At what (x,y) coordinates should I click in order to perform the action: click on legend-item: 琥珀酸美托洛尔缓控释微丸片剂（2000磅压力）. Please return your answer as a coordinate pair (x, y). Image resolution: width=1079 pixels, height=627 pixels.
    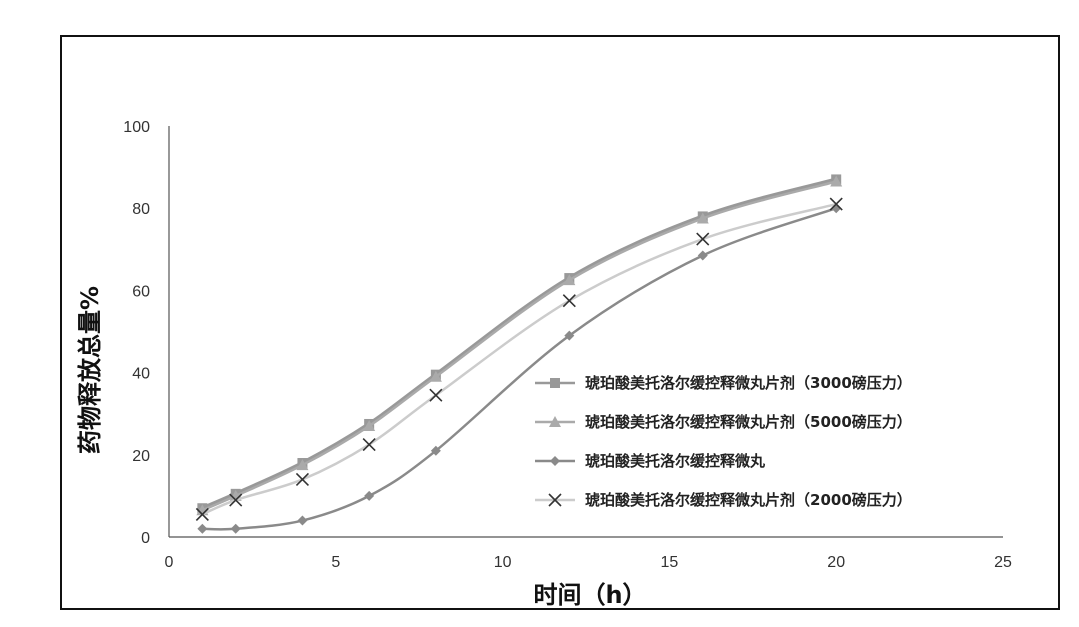
    Looking at the image, I should click on (723, 500).